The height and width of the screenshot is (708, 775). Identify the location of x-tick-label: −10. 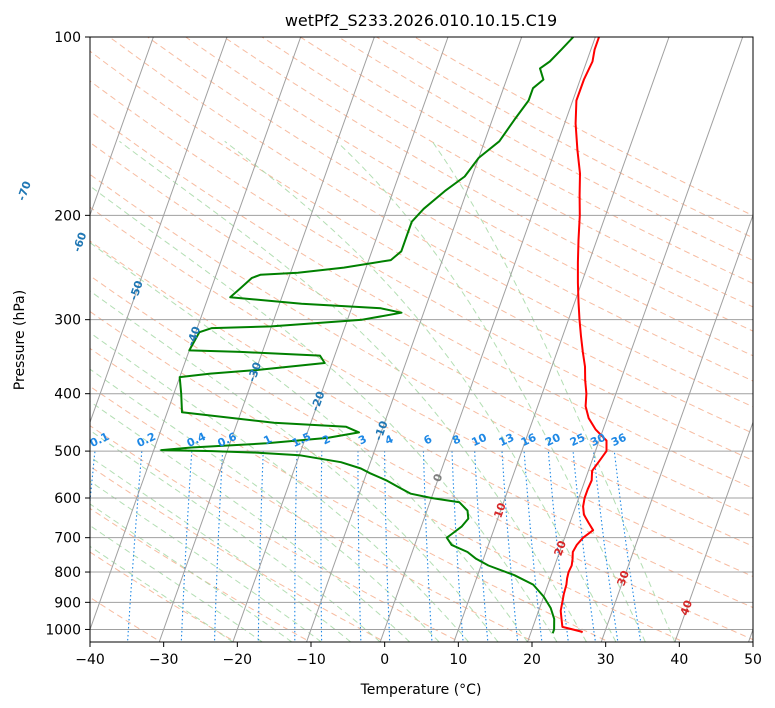
(311, 660).